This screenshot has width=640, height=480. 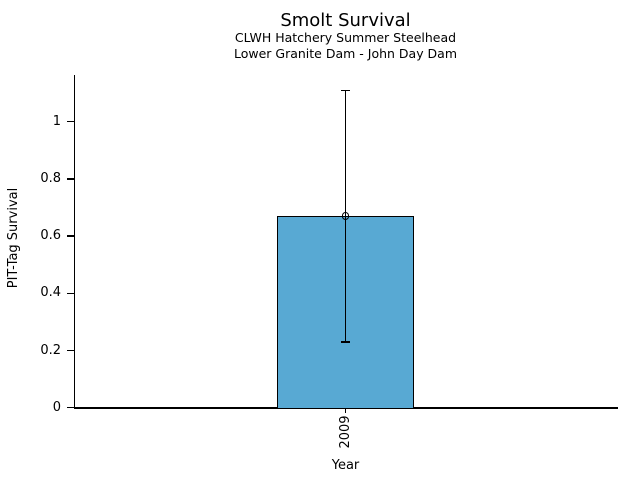 What do you see at coordinates (345, 411) in the screenshot?
I see `x-tick-mark` at bounding box center [345, 411].